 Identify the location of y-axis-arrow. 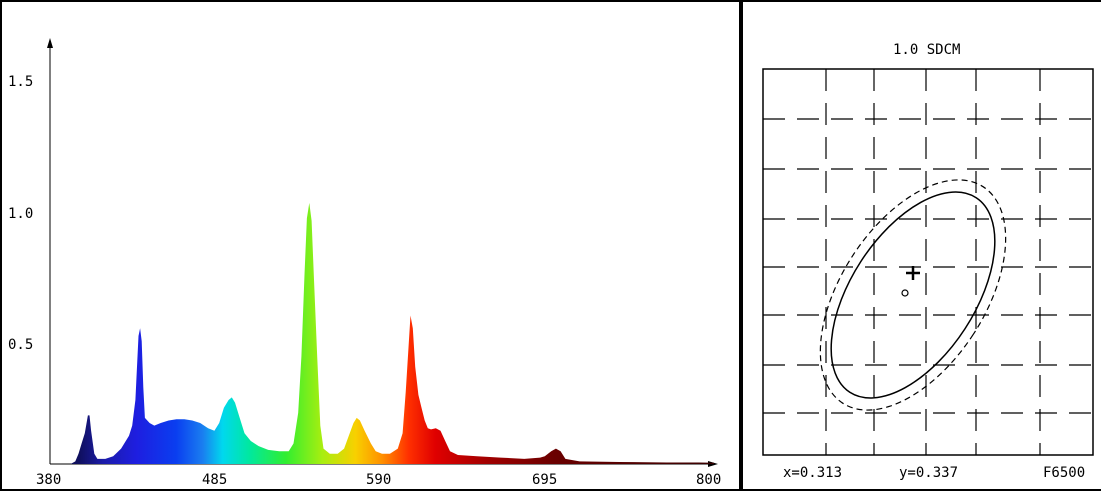
(50, 43).